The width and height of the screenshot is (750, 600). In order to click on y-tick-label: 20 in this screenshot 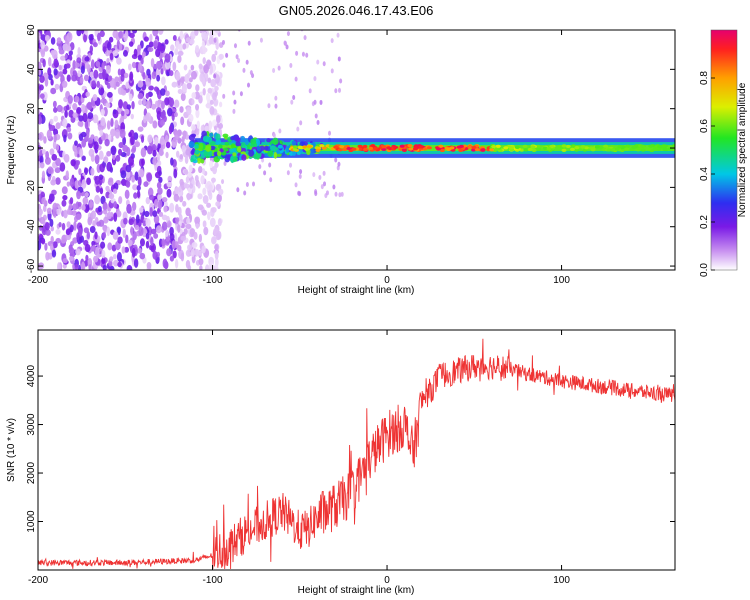, I will do `click(31, 109)`.